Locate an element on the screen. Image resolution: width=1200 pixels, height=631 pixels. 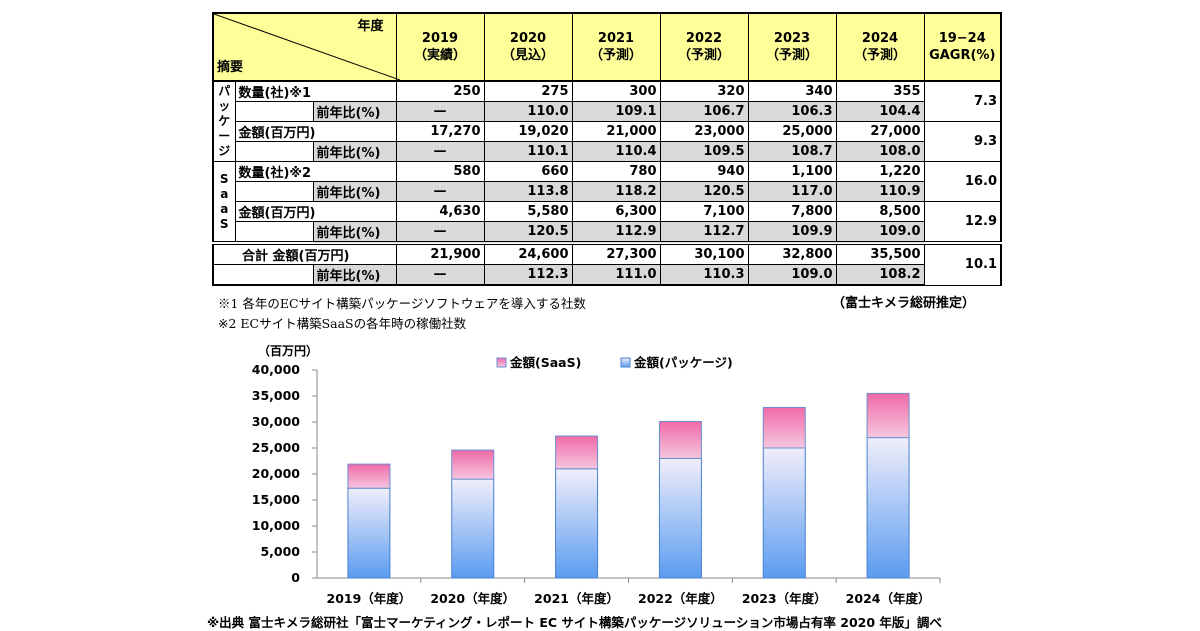
year-label: 2020 is located at coordinates (528, 38).